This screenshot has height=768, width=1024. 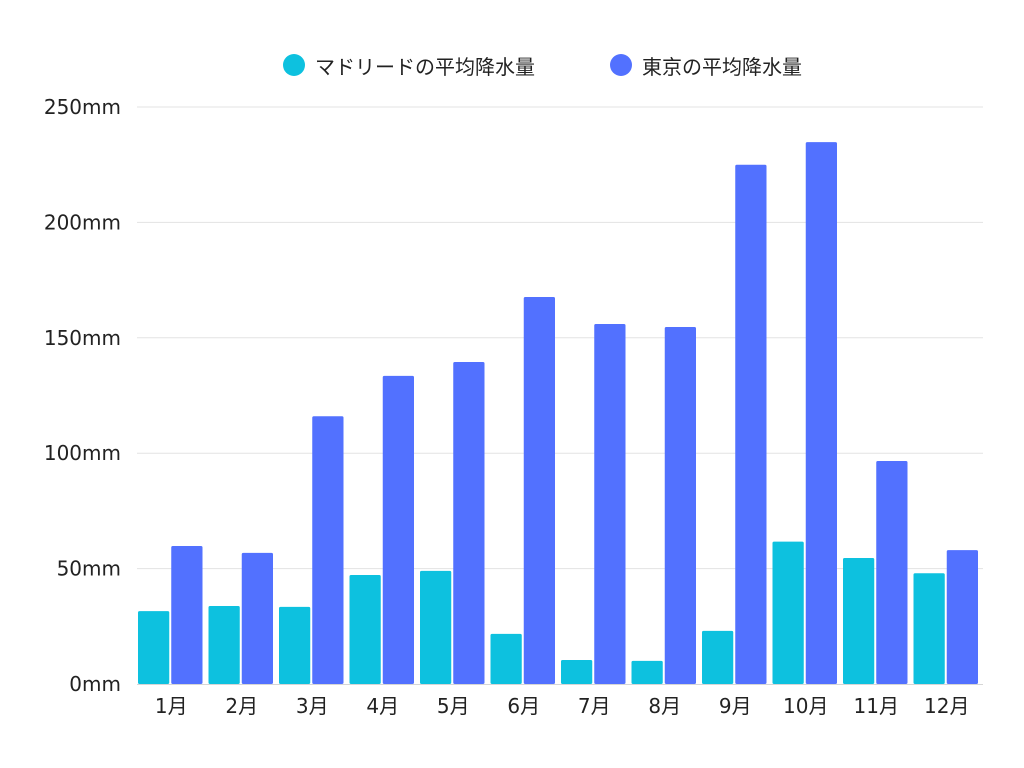 What do you see at coordinates (722, 66) in the screenshot?
I see `legend-label-tokyo: 東京の平均降水量` at bounding box center [722, 66].